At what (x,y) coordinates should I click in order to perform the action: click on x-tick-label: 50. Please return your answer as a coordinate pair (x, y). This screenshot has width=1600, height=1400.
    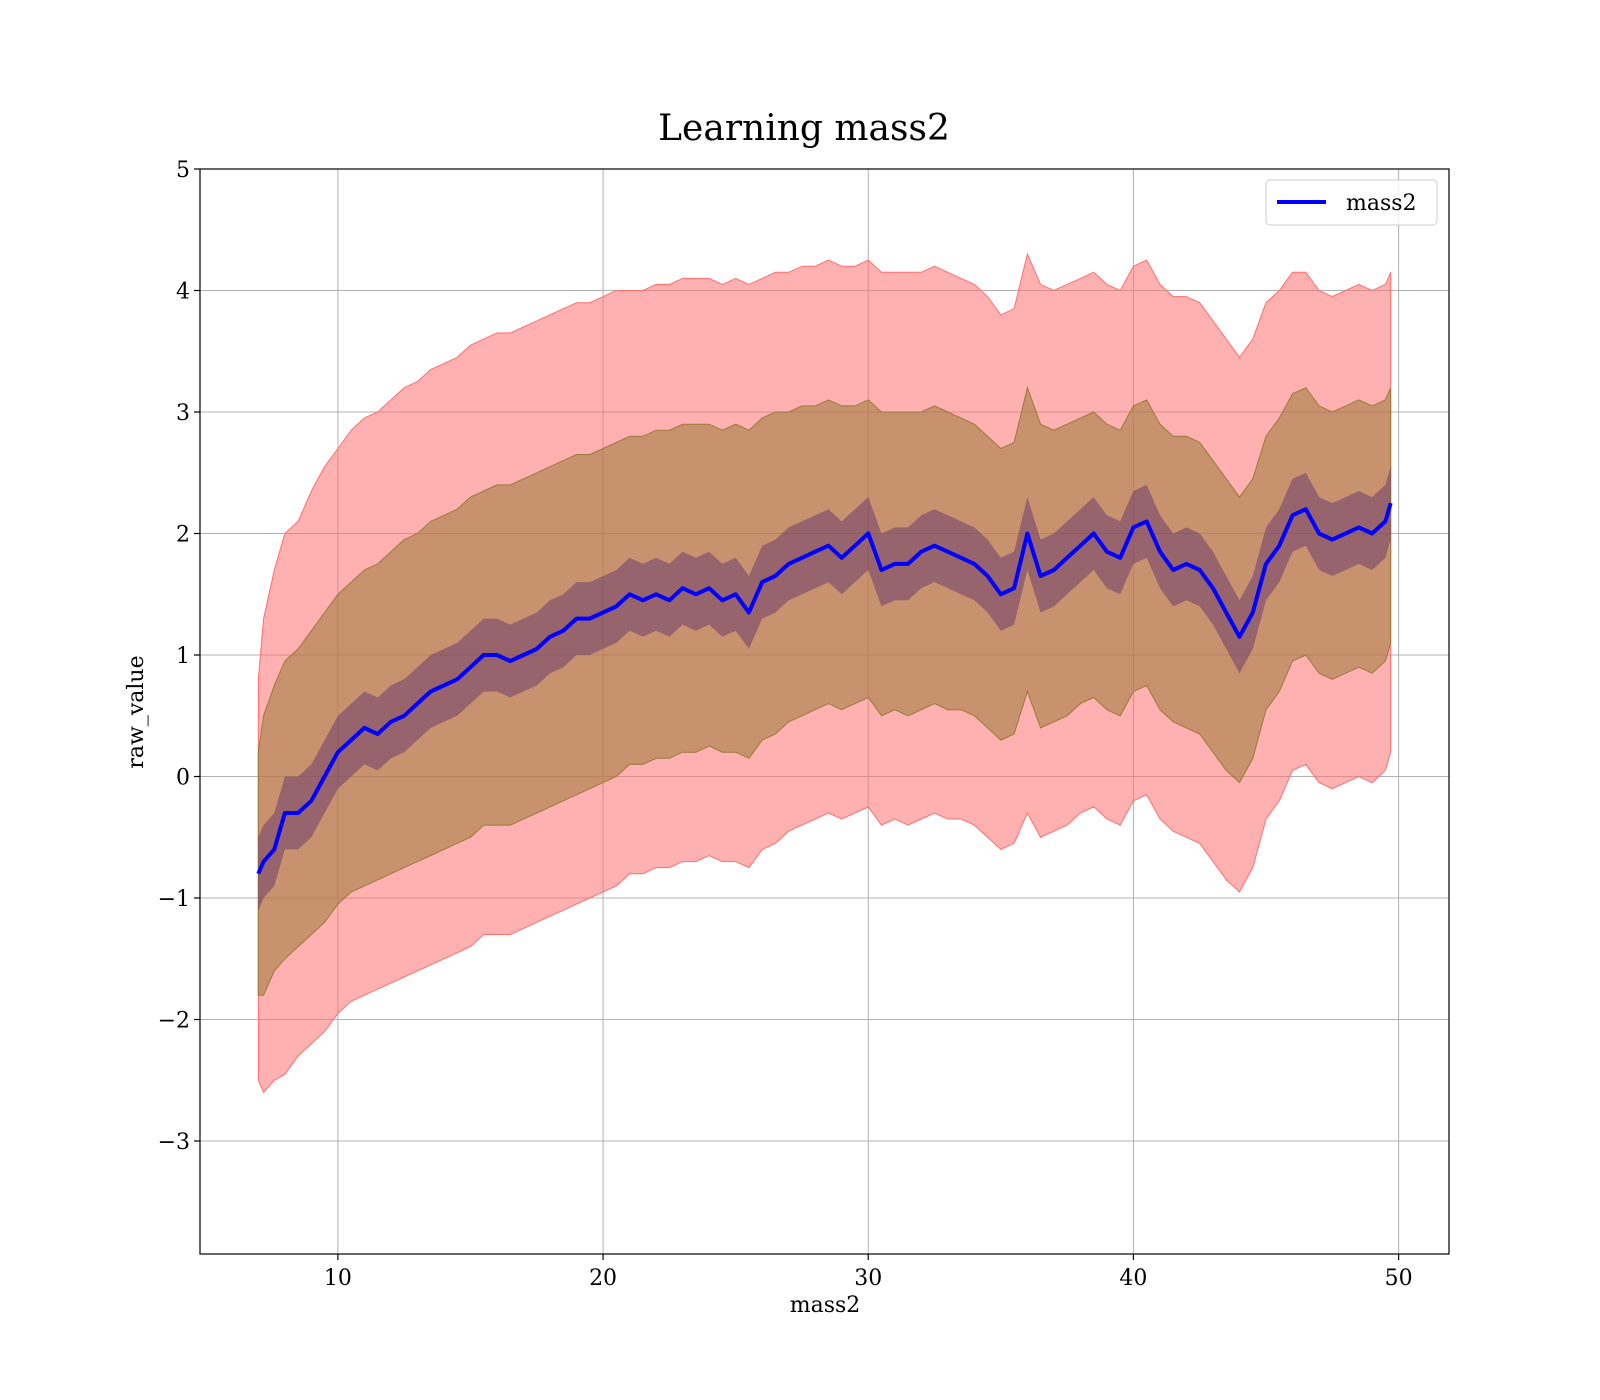
    Looking at the image, I should click on (1399, 1278).